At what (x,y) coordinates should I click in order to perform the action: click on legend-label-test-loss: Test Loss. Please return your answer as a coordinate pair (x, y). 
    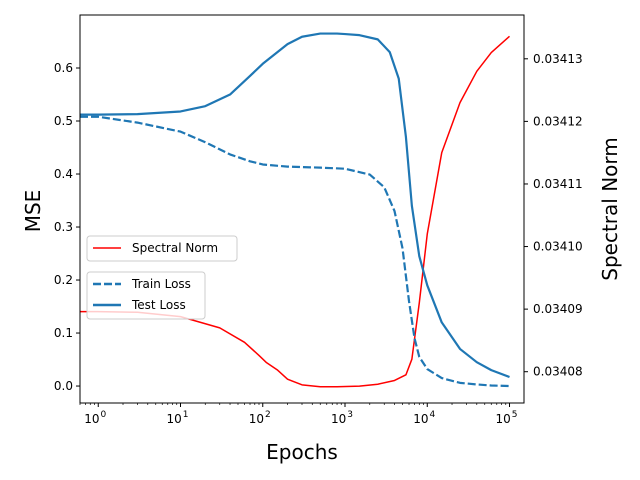
    Looking at the image, I should click on (158, 305).